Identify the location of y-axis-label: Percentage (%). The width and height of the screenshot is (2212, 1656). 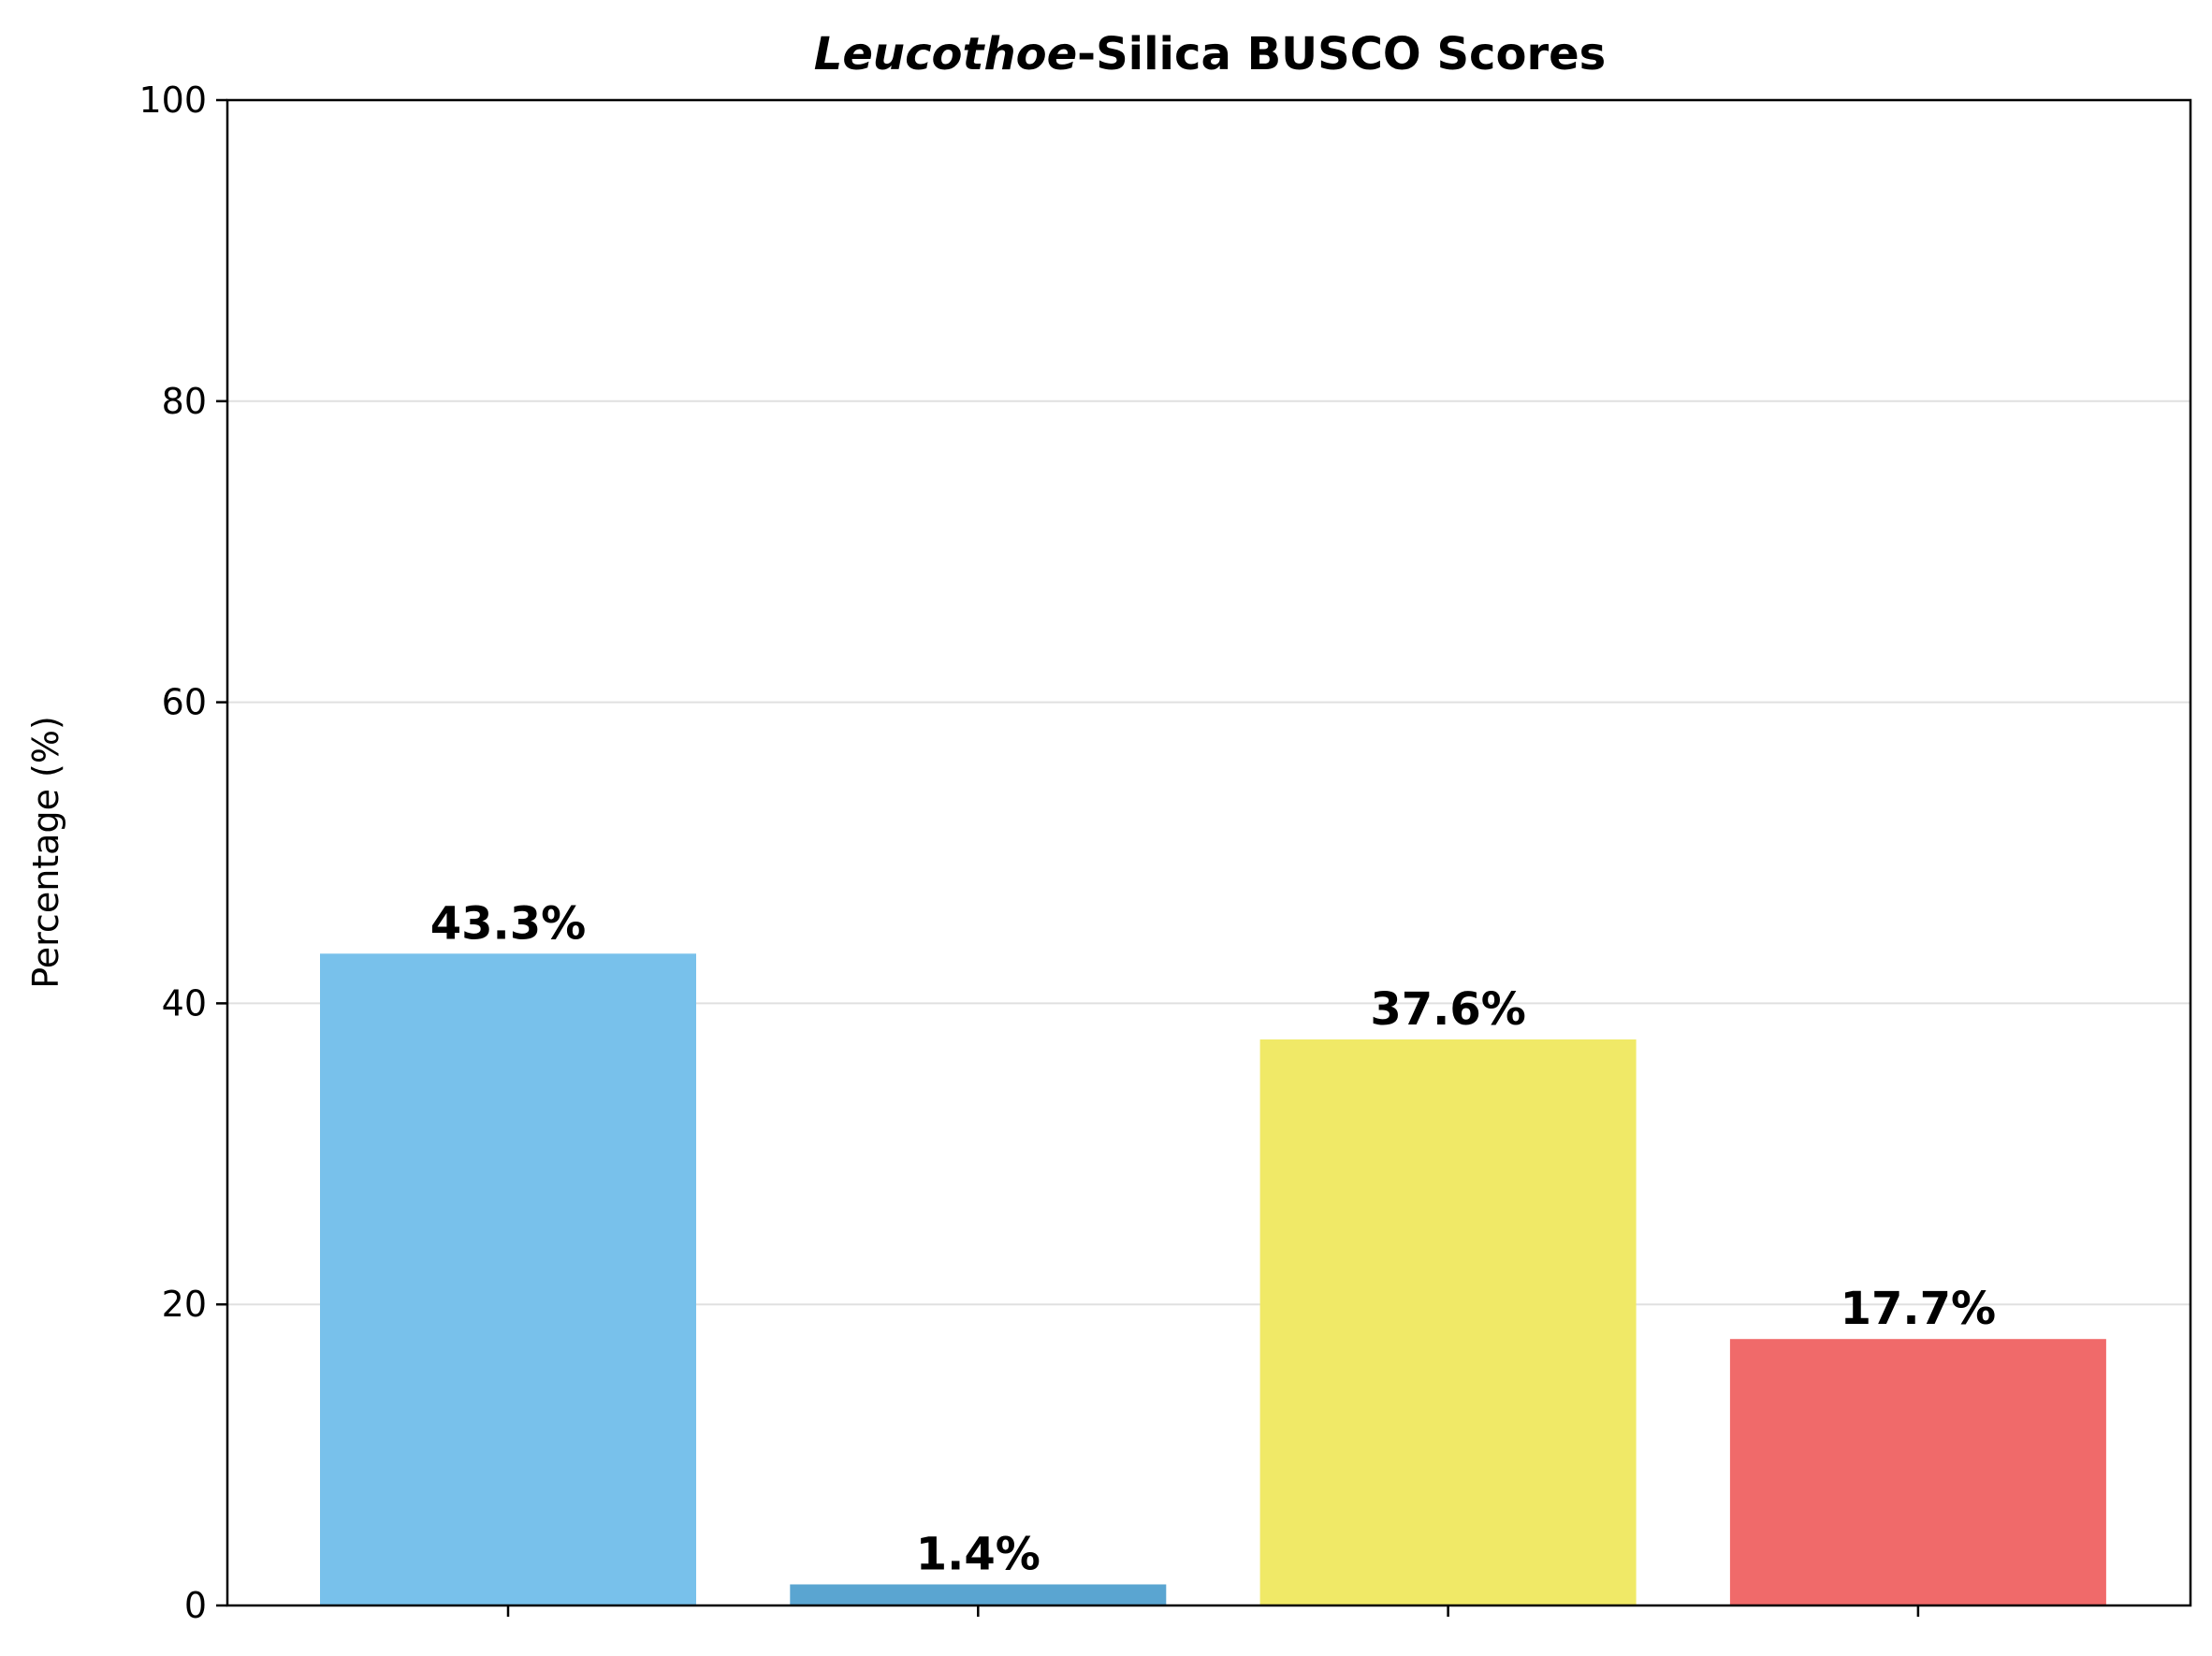
(46, 853).